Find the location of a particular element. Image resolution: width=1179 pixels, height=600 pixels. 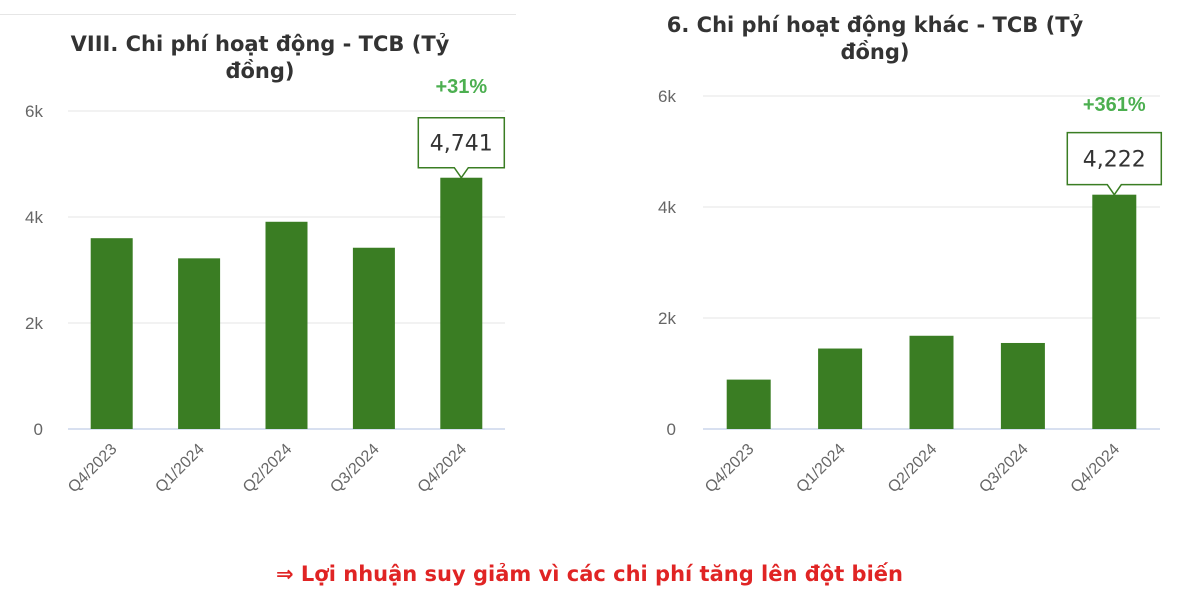

x-tick-label: Q4/2024 is located at coordinates (1095, 468).